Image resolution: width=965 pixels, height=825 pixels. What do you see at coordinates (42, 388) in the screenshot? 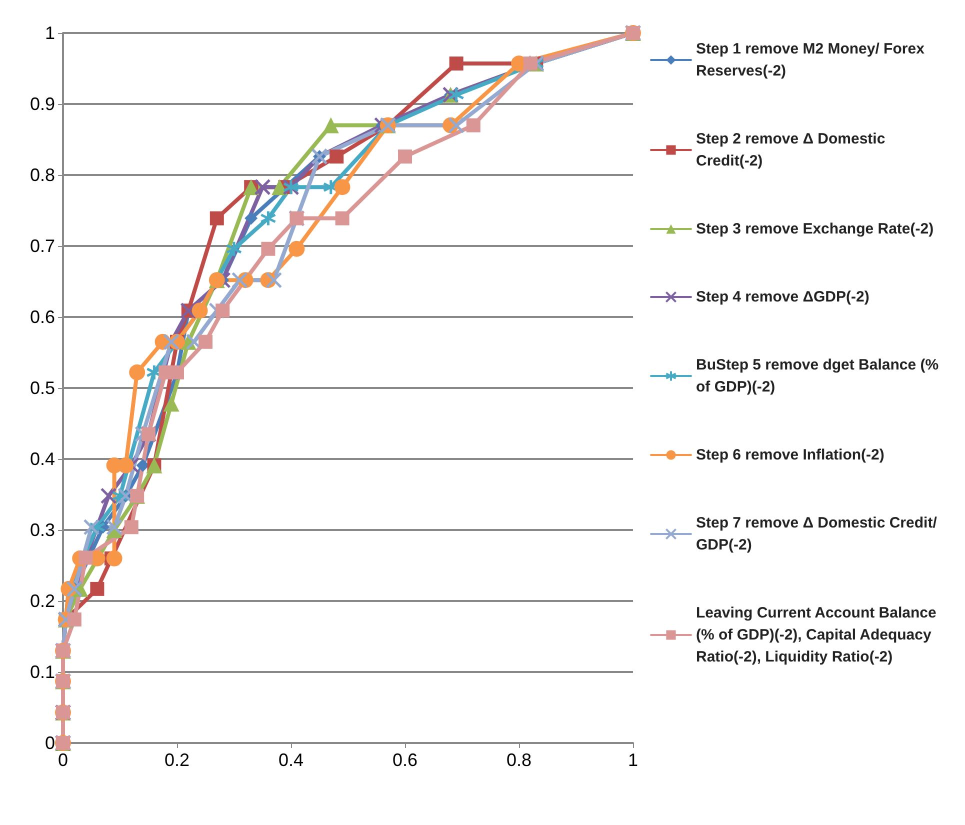
I see `y-tick-label: 0.5` at bounding box center [42, 388].